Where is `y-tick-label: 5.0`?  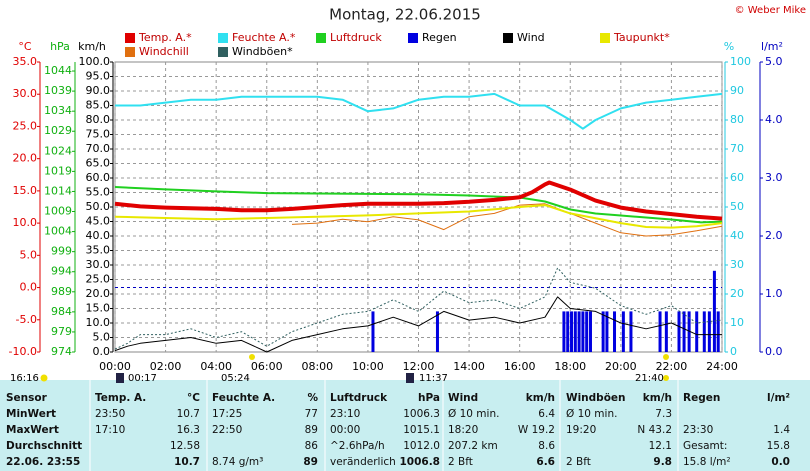
y-tick-label: 5.0 is located at coordinates (102, 337).